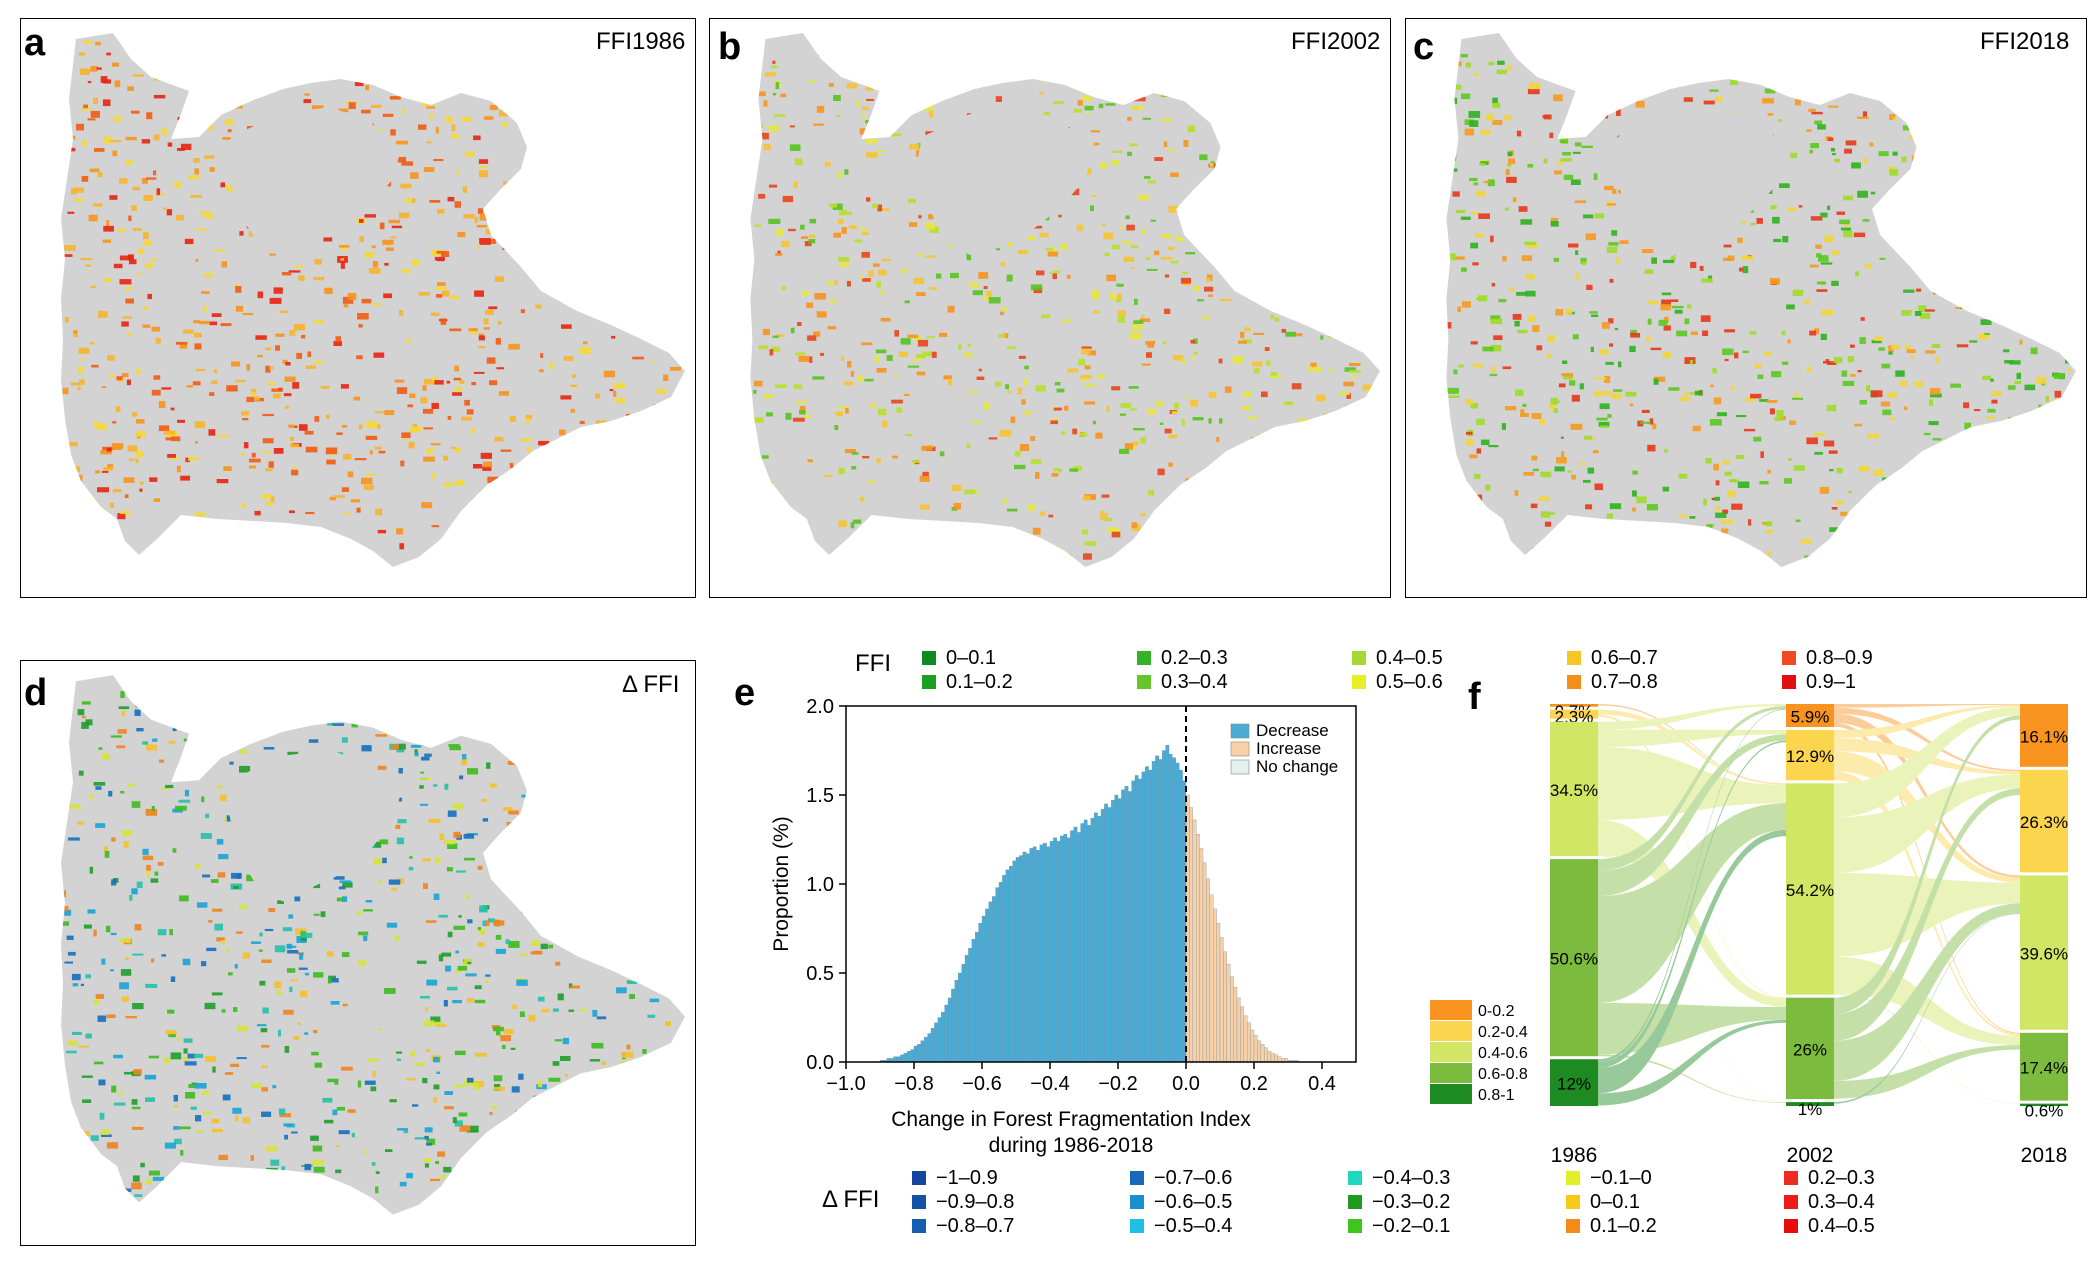 The image size is (2097, 1277). Describe the element at coordinates (1424, 47) in the screenshot. I see `panel-letter-c: c` at that location.